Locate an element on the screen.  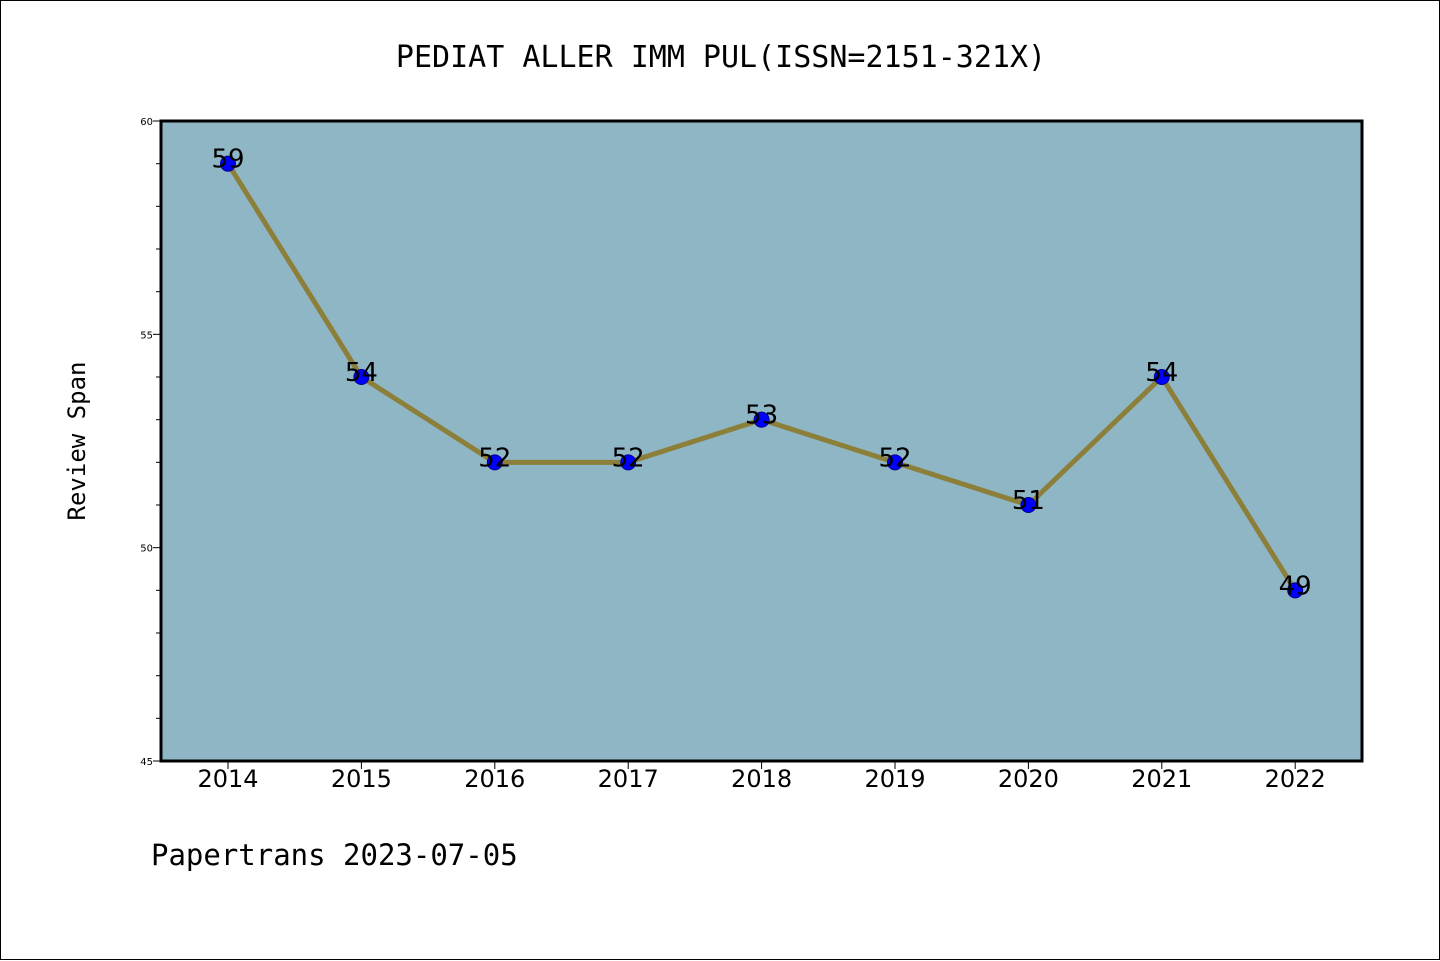
x-axis: 2014 2015 2016 2017 2018 2019 2020 2021 2022 is located at coordinates (761, 777).